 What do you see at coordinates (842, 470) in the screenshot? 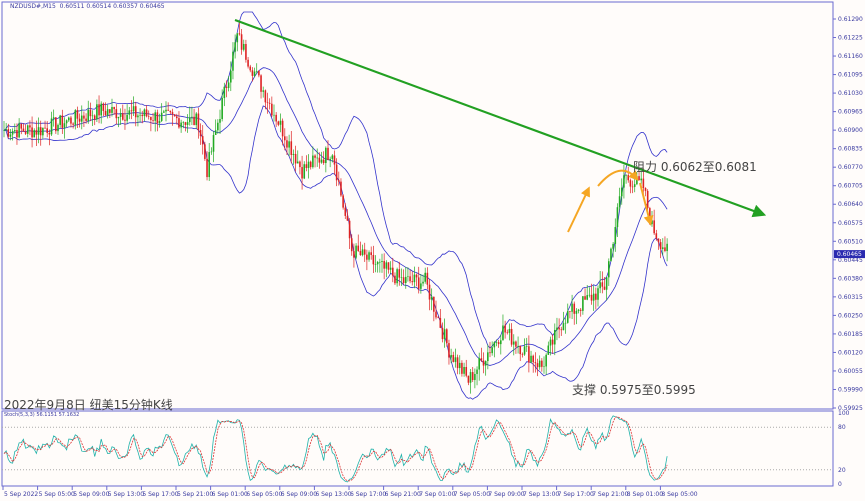
I see `stoch-tick-label: 20` at bounding box center [842, 470].